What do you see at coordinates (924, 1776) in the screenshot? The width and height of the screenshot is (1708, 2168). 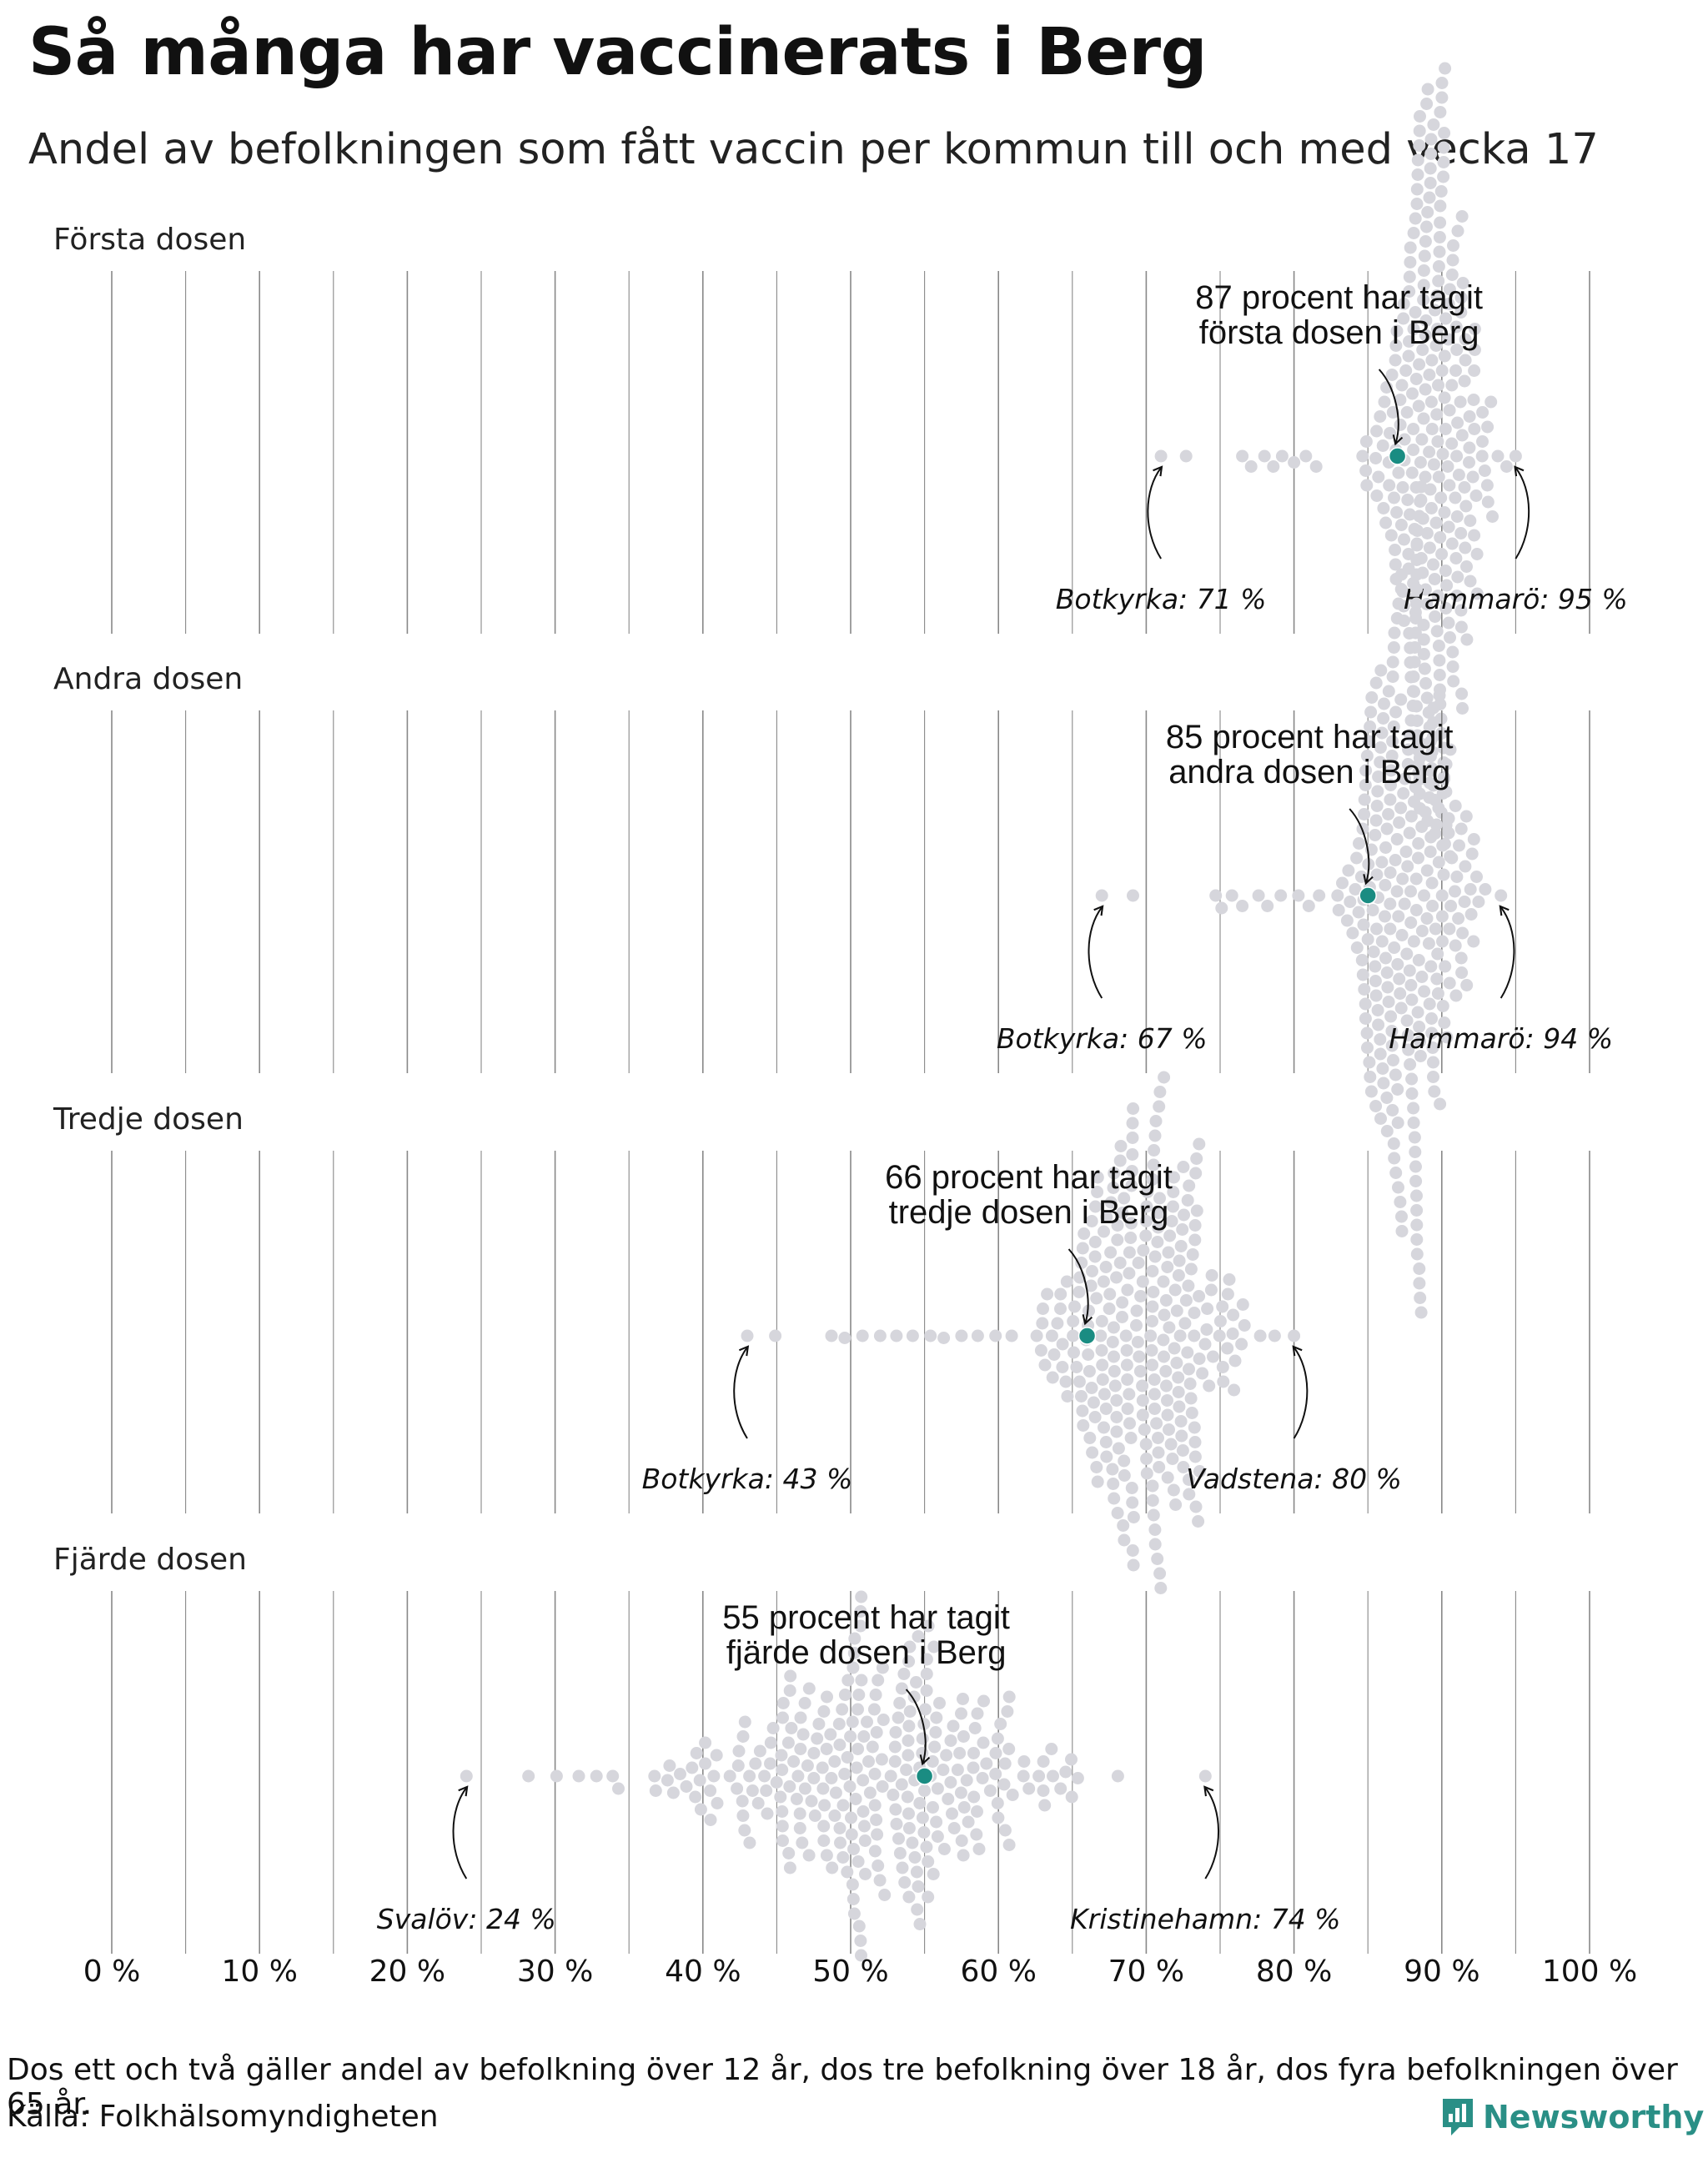 I see `berg-highlight-dot` at bounding box center [924, 1776].